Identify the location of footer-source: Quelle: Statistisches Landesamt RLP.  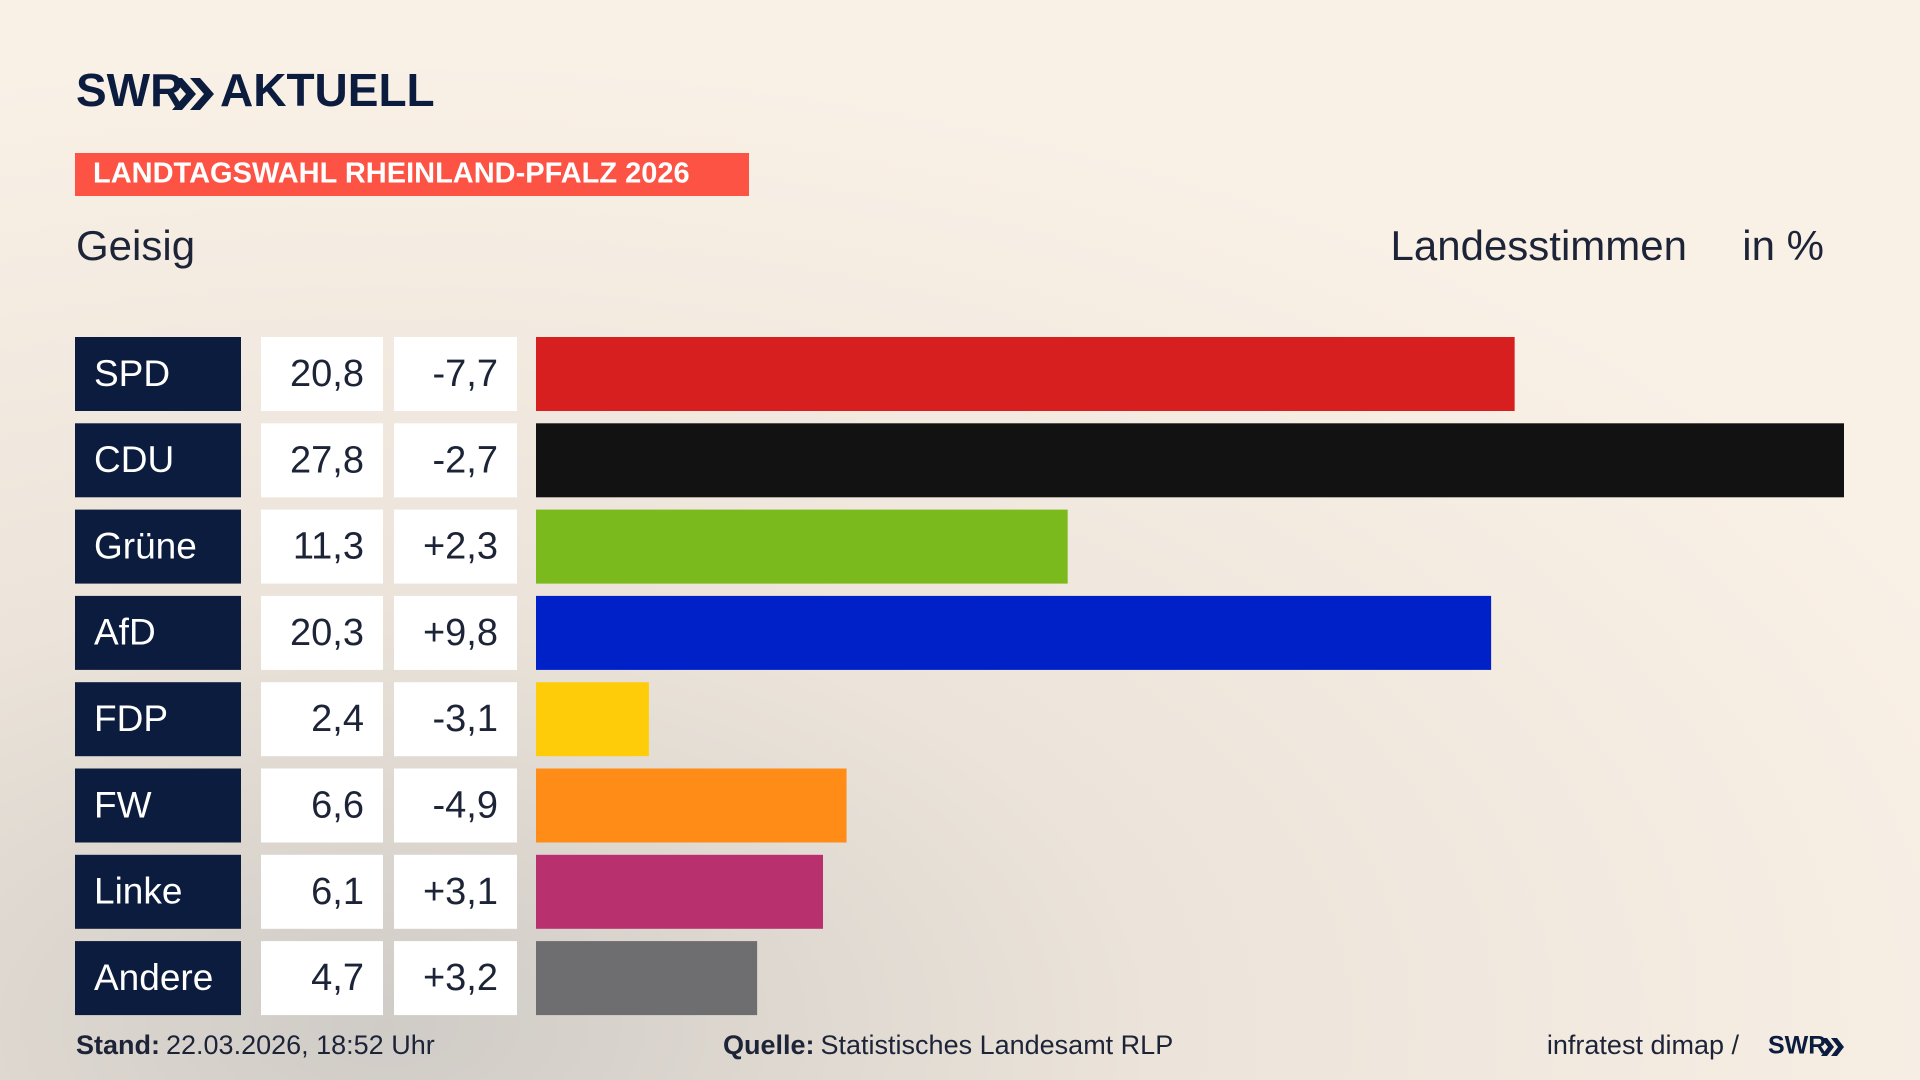
(948, 1045).